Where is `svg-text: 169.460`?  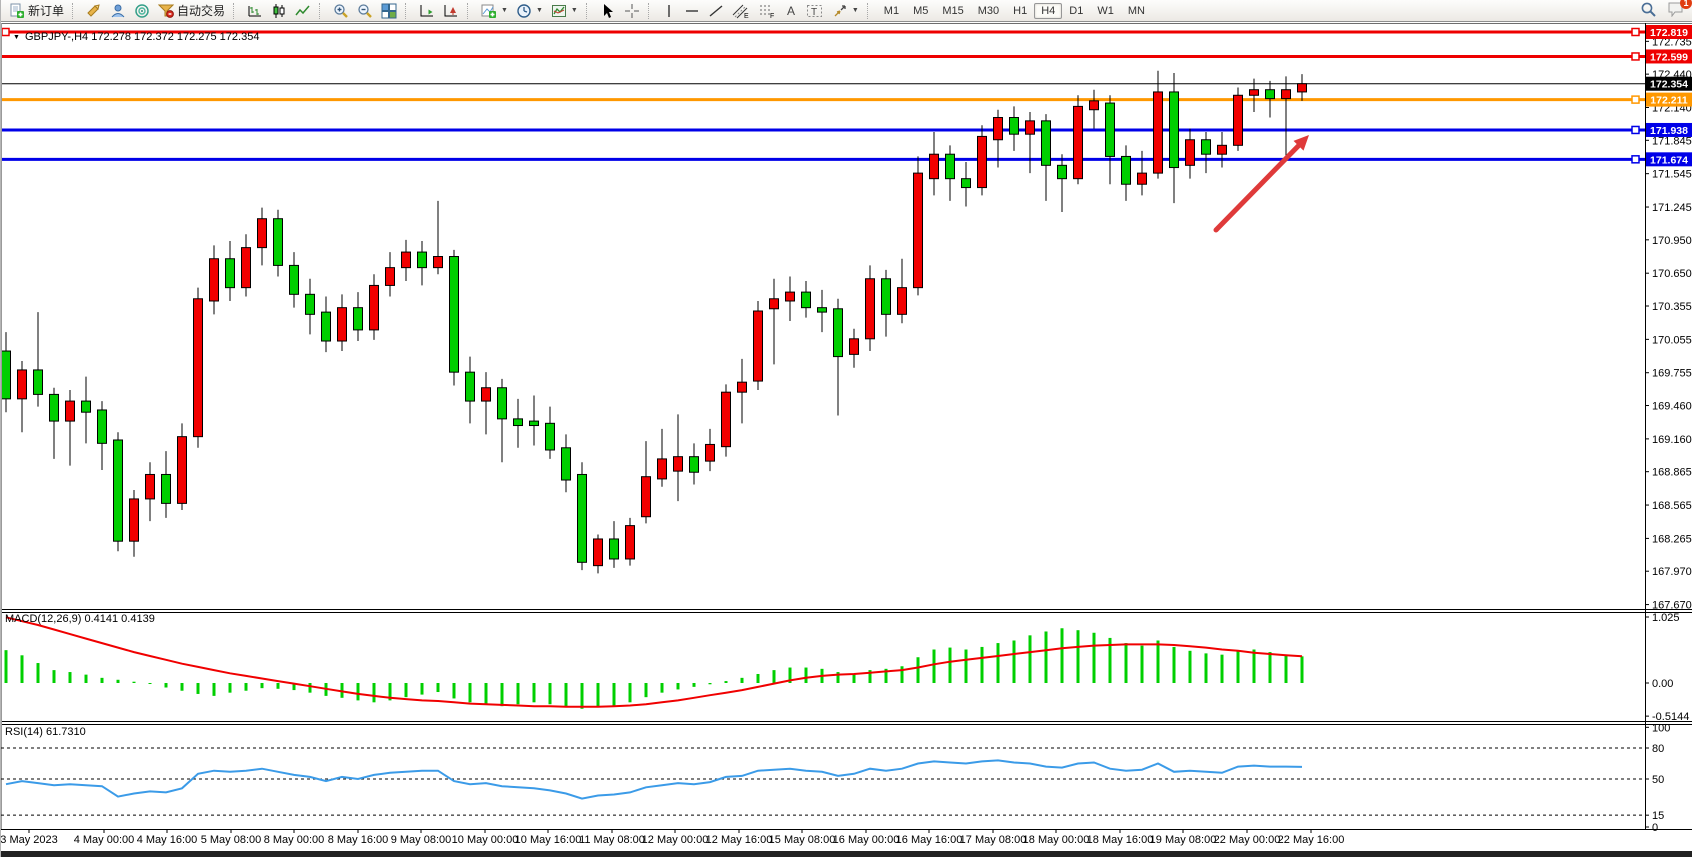 svg-text: 169.460 is located at coordinates (1672, 407).